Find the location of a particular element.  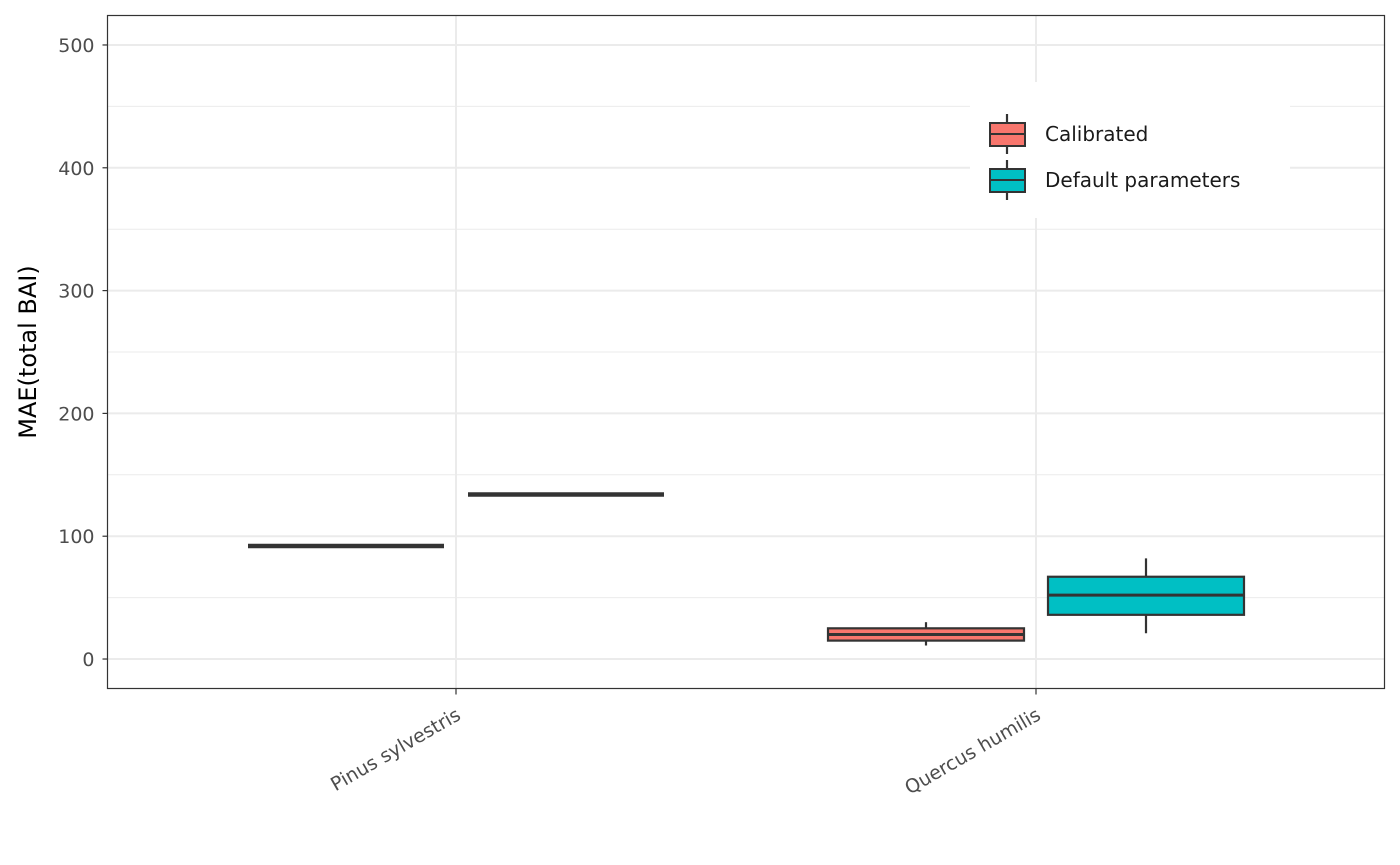

y-axis-title: MAE(total BAI) is located at coordinates (28, 351).